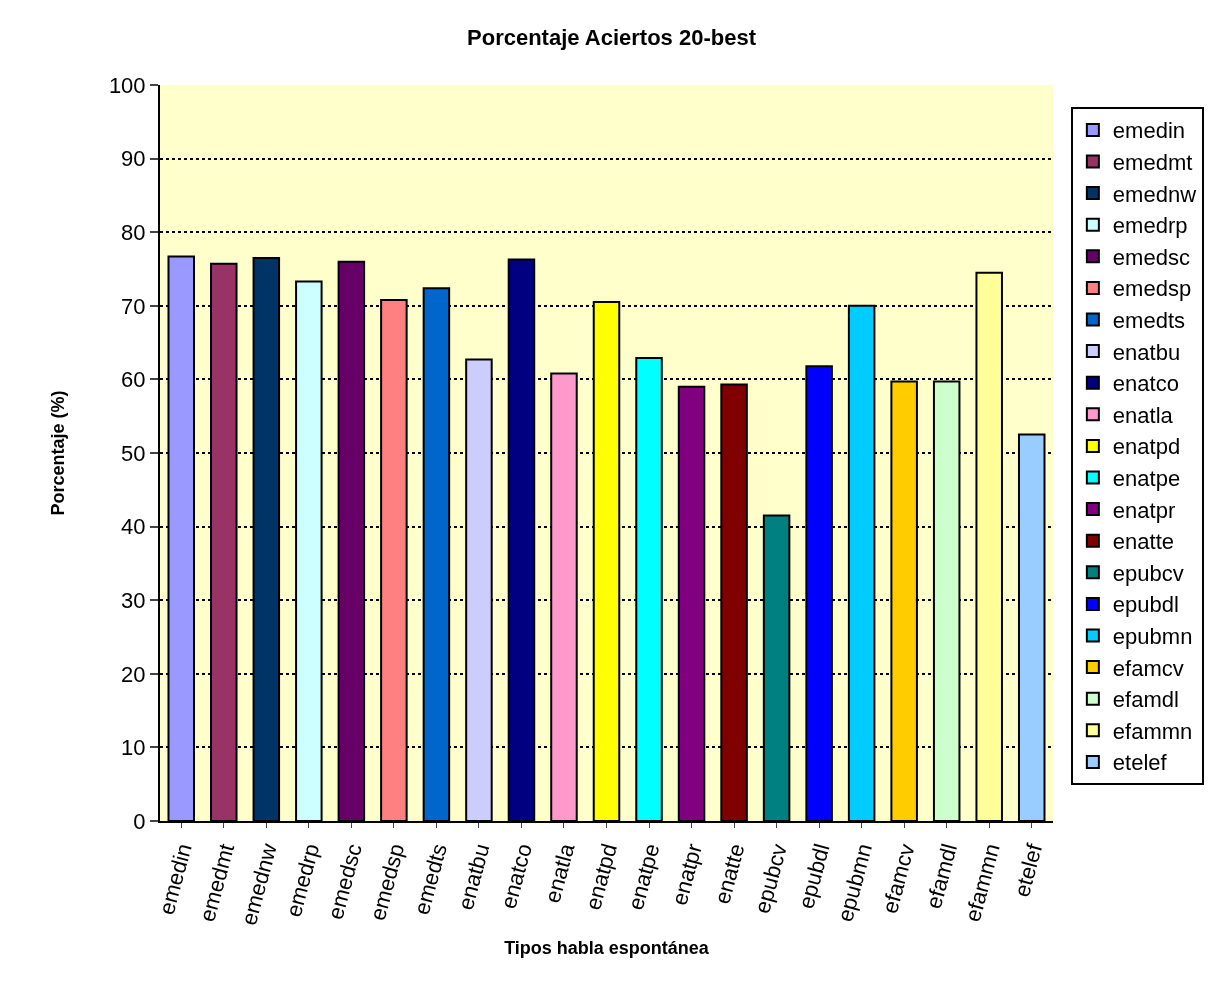 Image resolution: width=1223 pixels, height=981 pixels. What do you see at coordinates (133, 232) in the screenshot?
I see `y-tick-label: 80` at bounding box center [133, 232].